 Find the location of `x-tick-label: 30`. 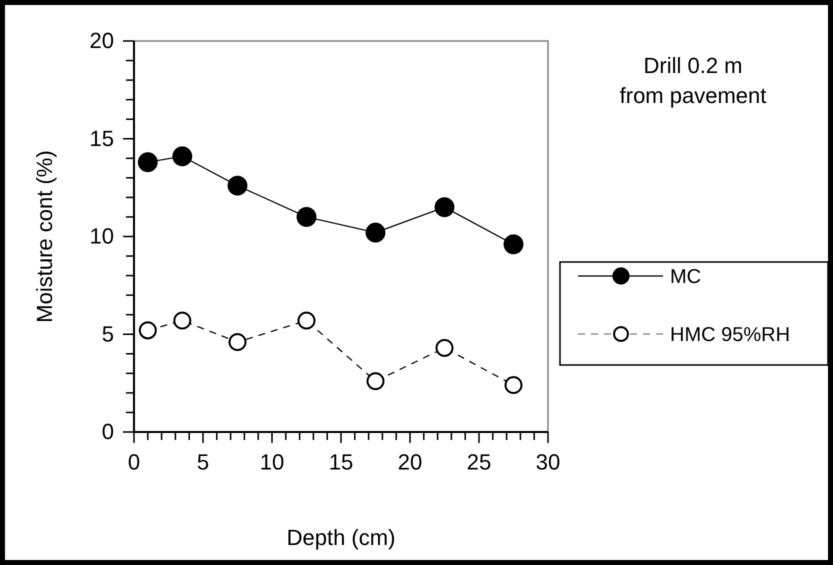

x-tick-label: 30 is located at coordinates (548, 462).